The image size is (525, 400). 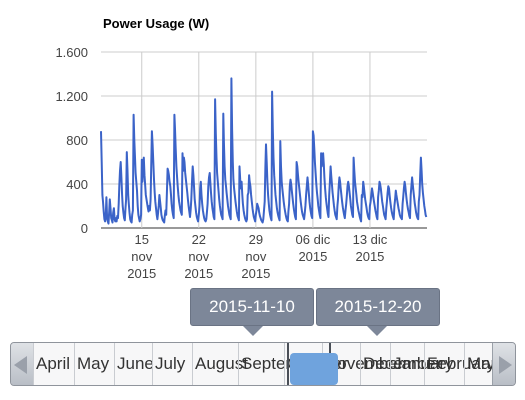 I want to click on range-end-tooltip: 2015-12-20, so click(x=378, y=312).